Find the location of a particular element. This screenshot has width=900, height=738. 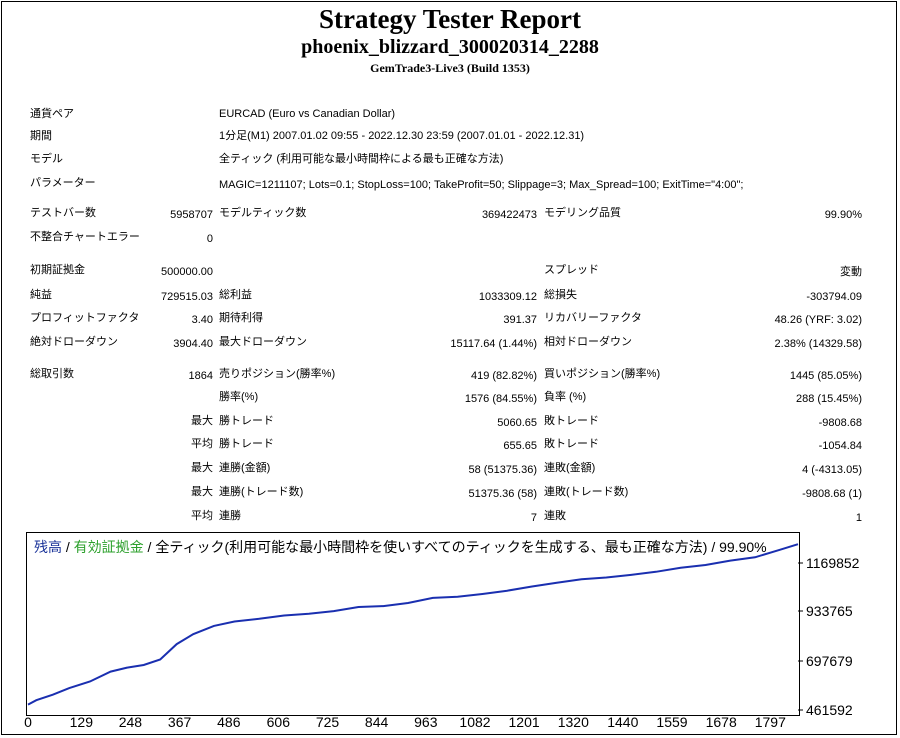

bars-label: テストバー数 is located at coordinates (63, 213).